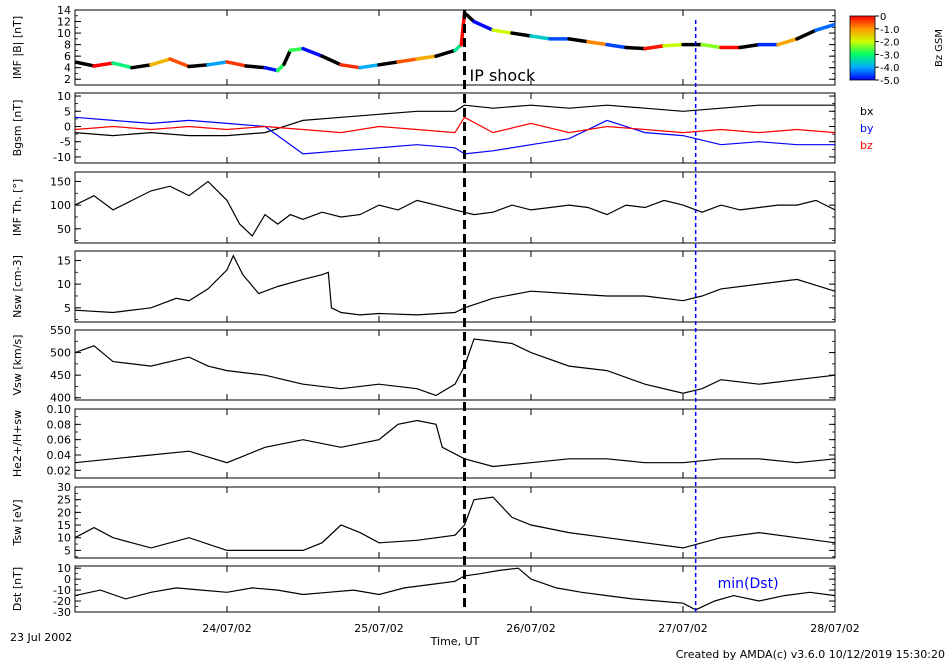 The image size is (952, 670). I want to click on y-tick-label: 100, so click(60, 205).